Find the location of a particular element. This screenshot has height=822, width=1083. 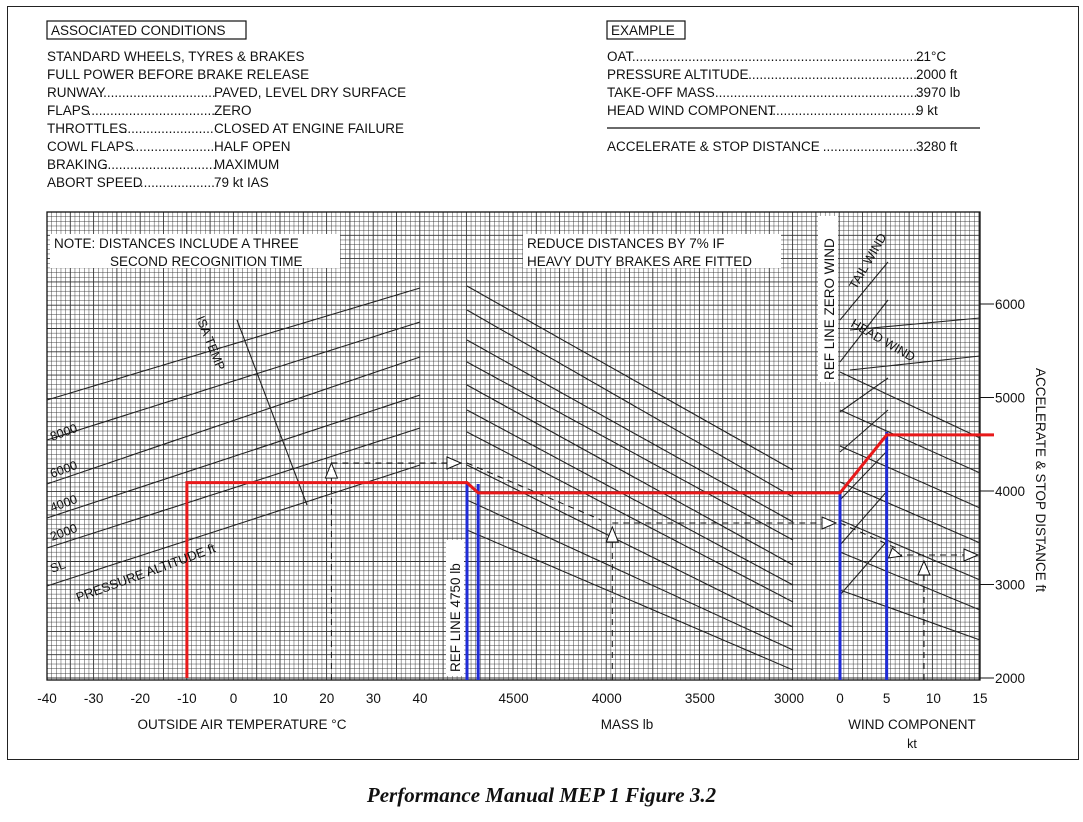

mass-tick-label: 3000 is located at coordinates (789, 698).